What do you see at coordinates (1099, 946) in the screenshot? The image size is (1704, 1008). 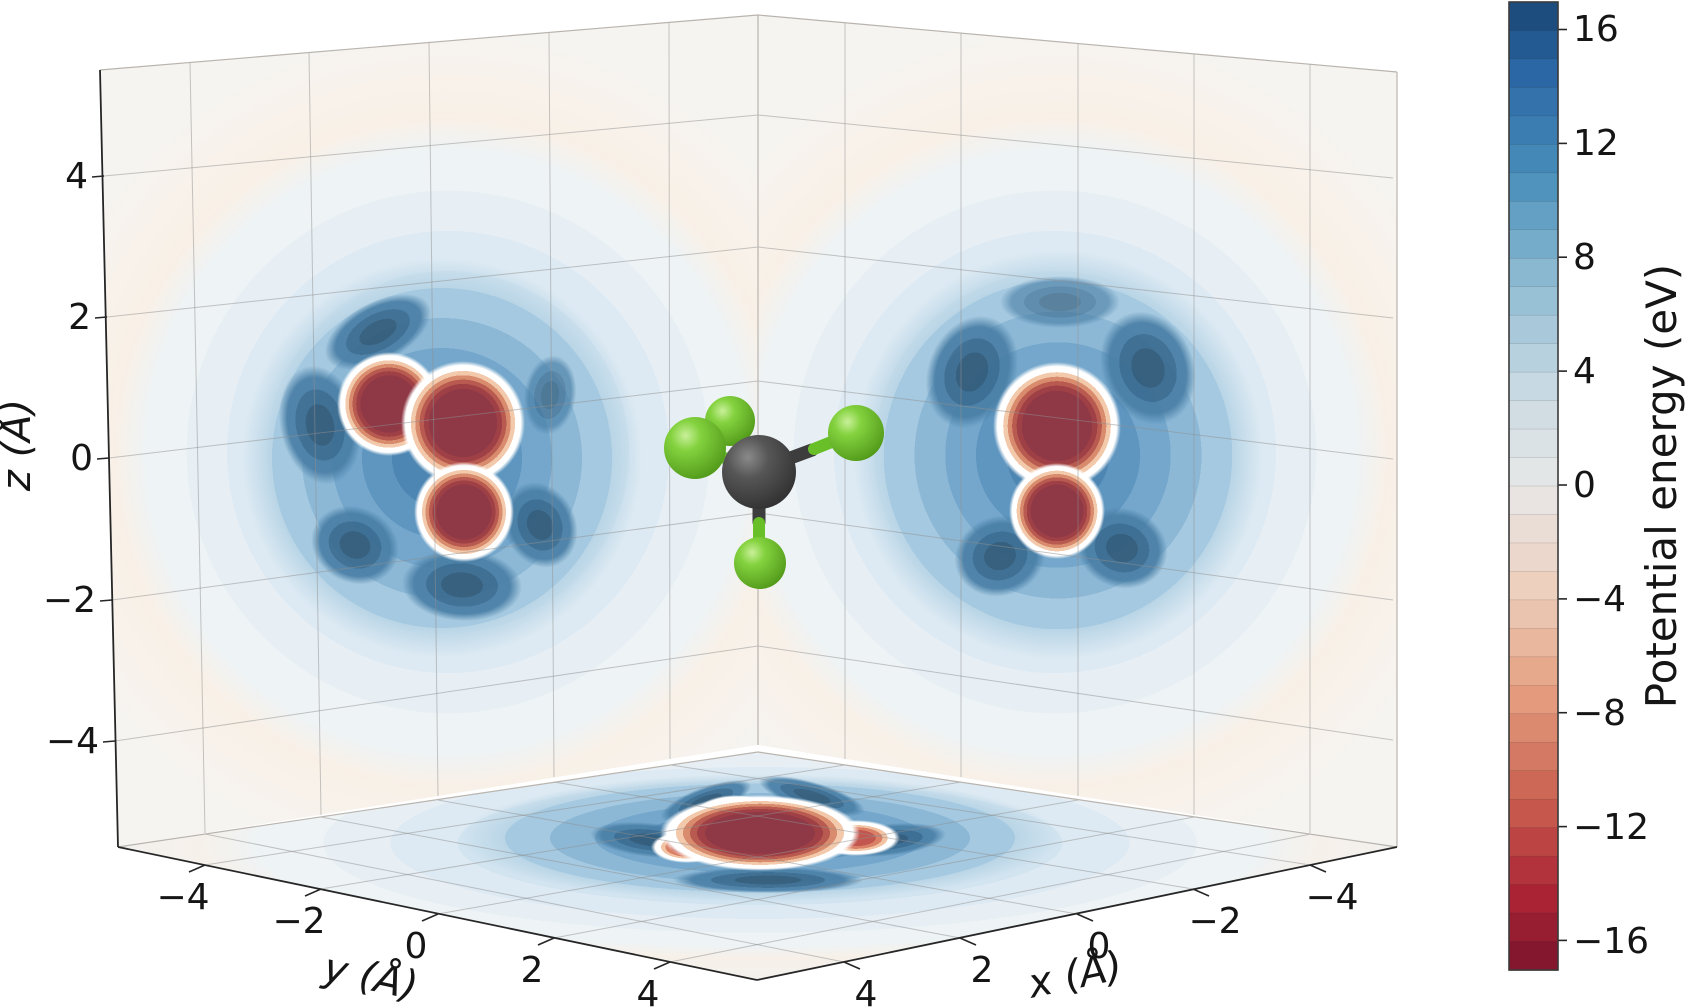 I see `x-tick-0: 0` at bounding box center [1099, 946].